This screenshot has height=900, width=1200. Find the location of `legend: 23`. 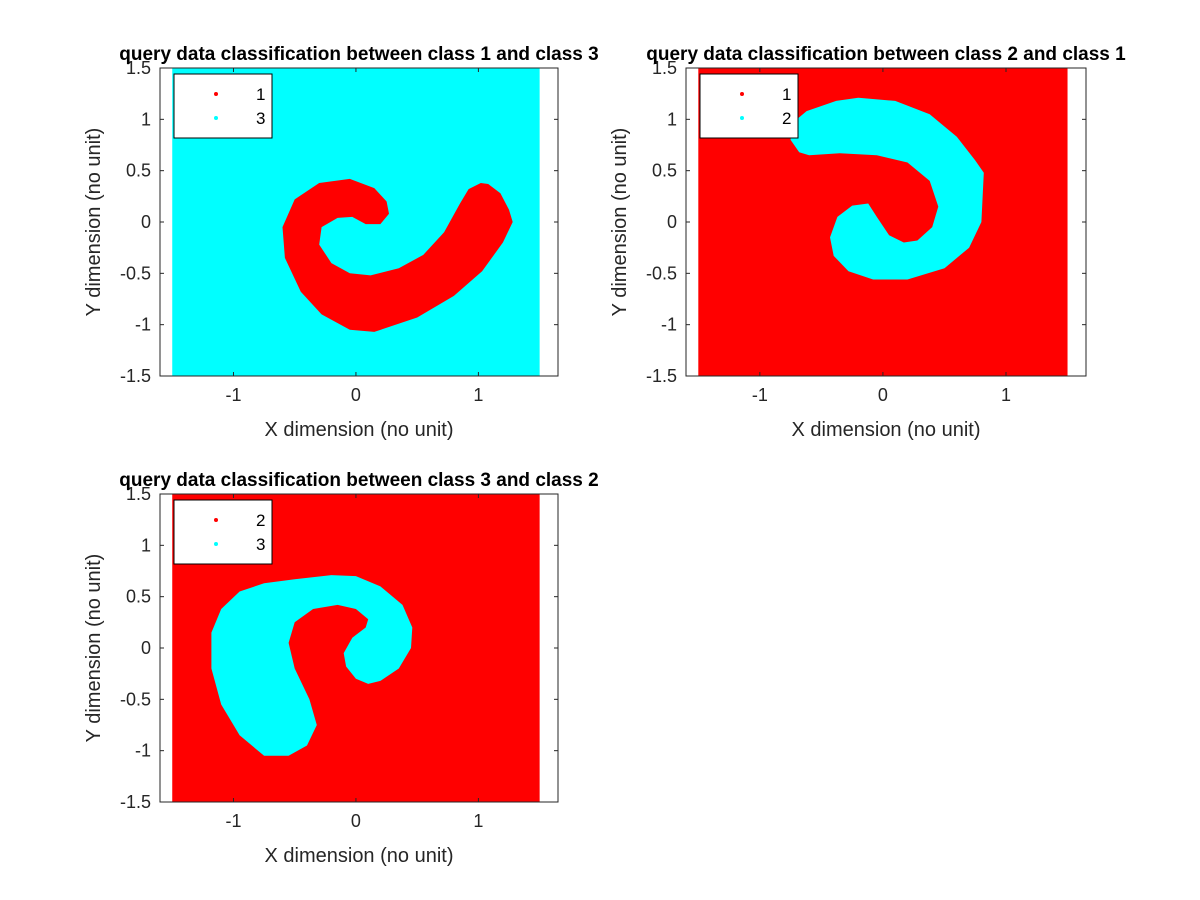

legend: 23 is located at coordinates (223, 532).